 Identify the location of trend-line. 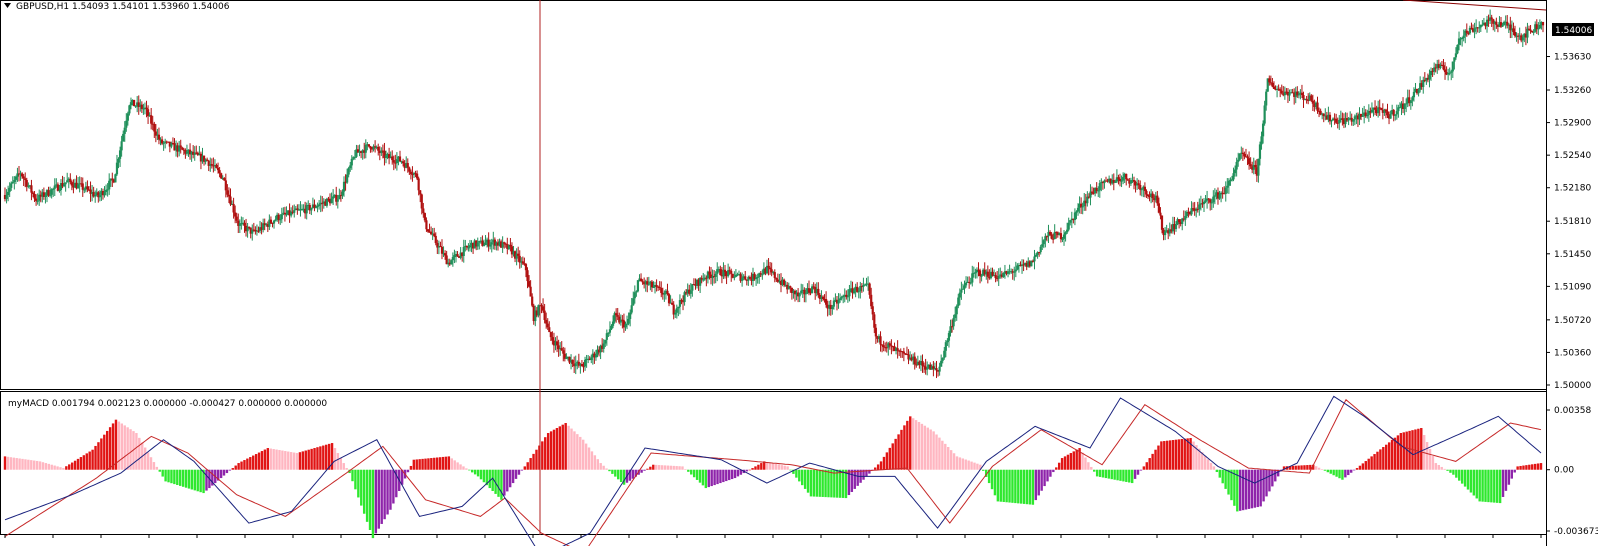
(1474, 5).